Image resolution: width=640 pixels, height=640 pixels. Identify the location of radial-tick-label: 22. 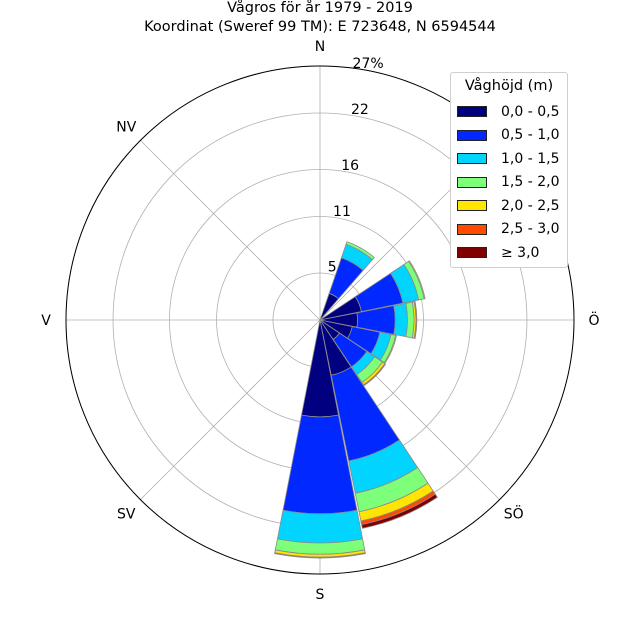
(360, 110).